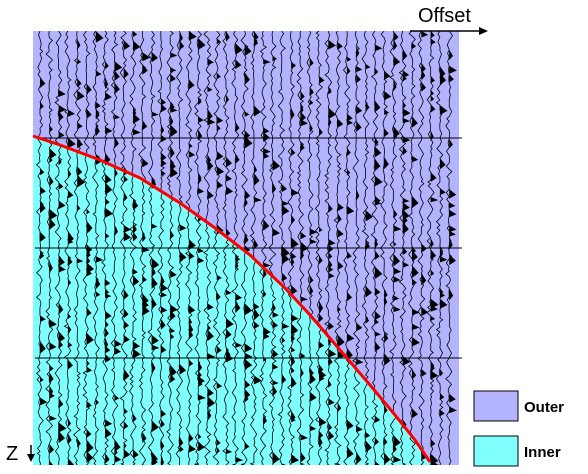 Image resolution: width=588 pixels, height=474 pixels. What do you see at coordinates (31, 458) in the screenshot?
I see `z-axis-arrowhead` at bounding box center [31, 458].